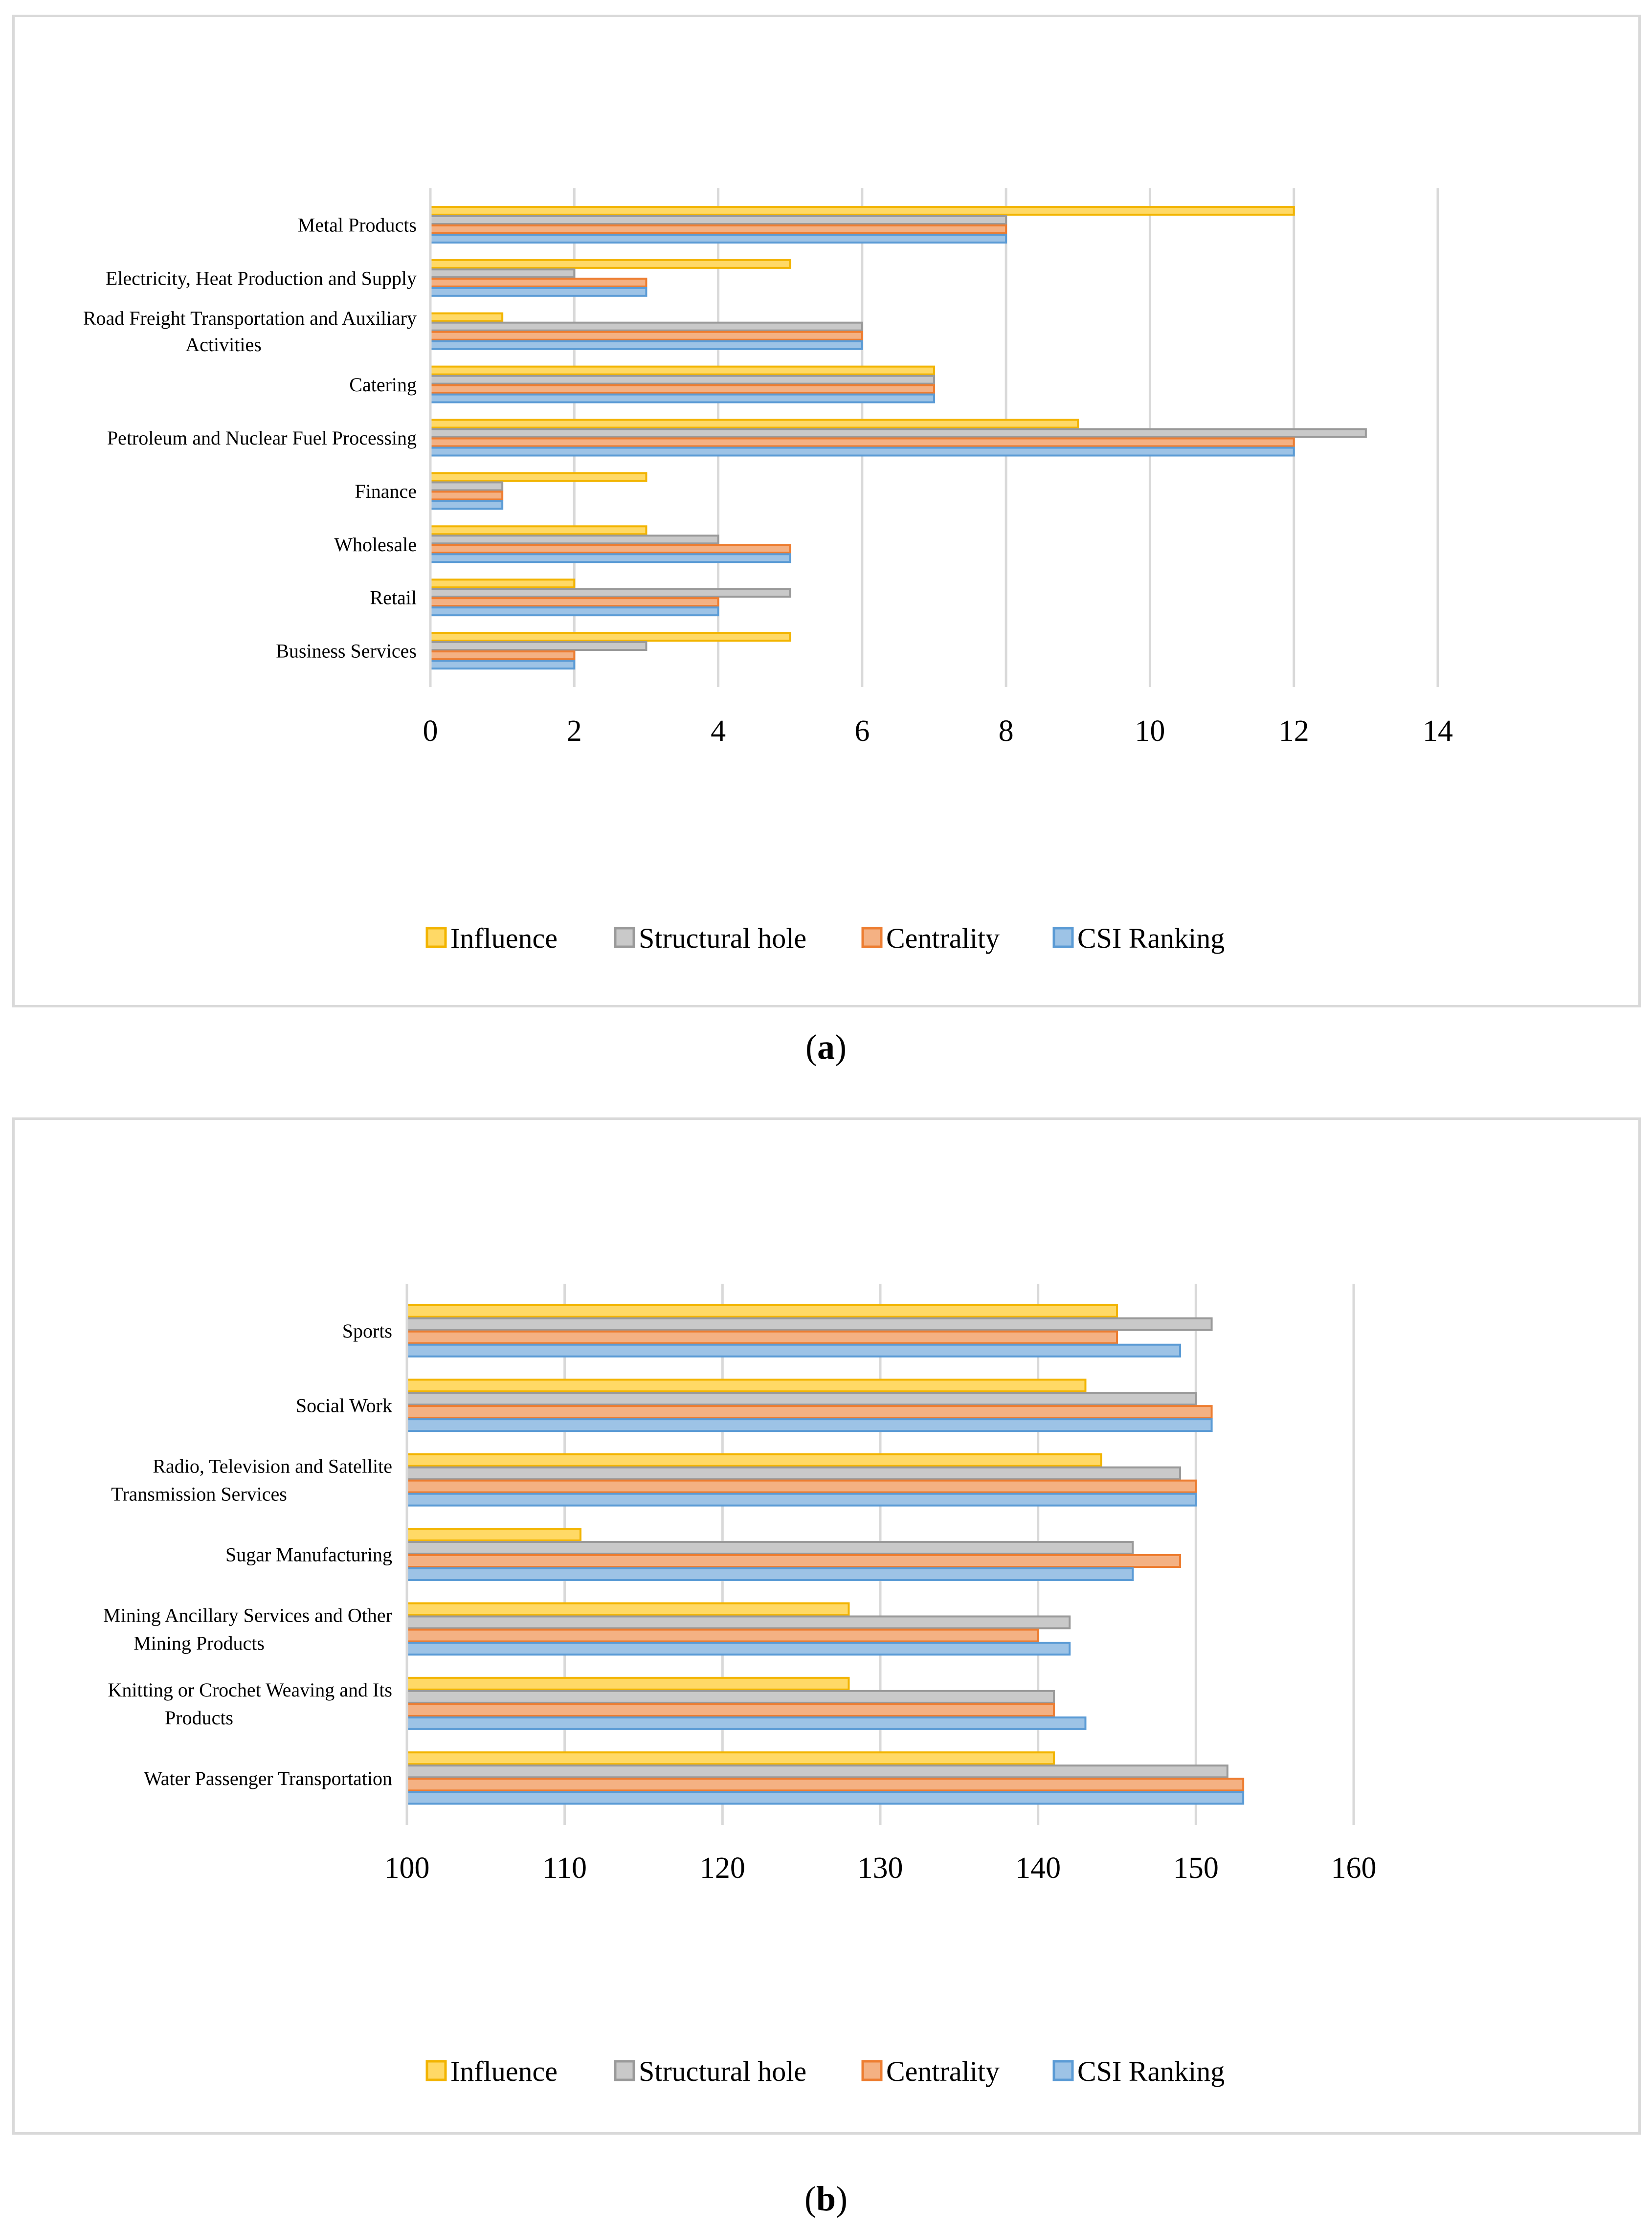 The height and width of the screenshot is (2230, 1652). Describe the element at coordinates (898, 433) in the screenshot. I see `bar-structural-hole-petroleum-and-nuclear-fuel-processing` at that location.